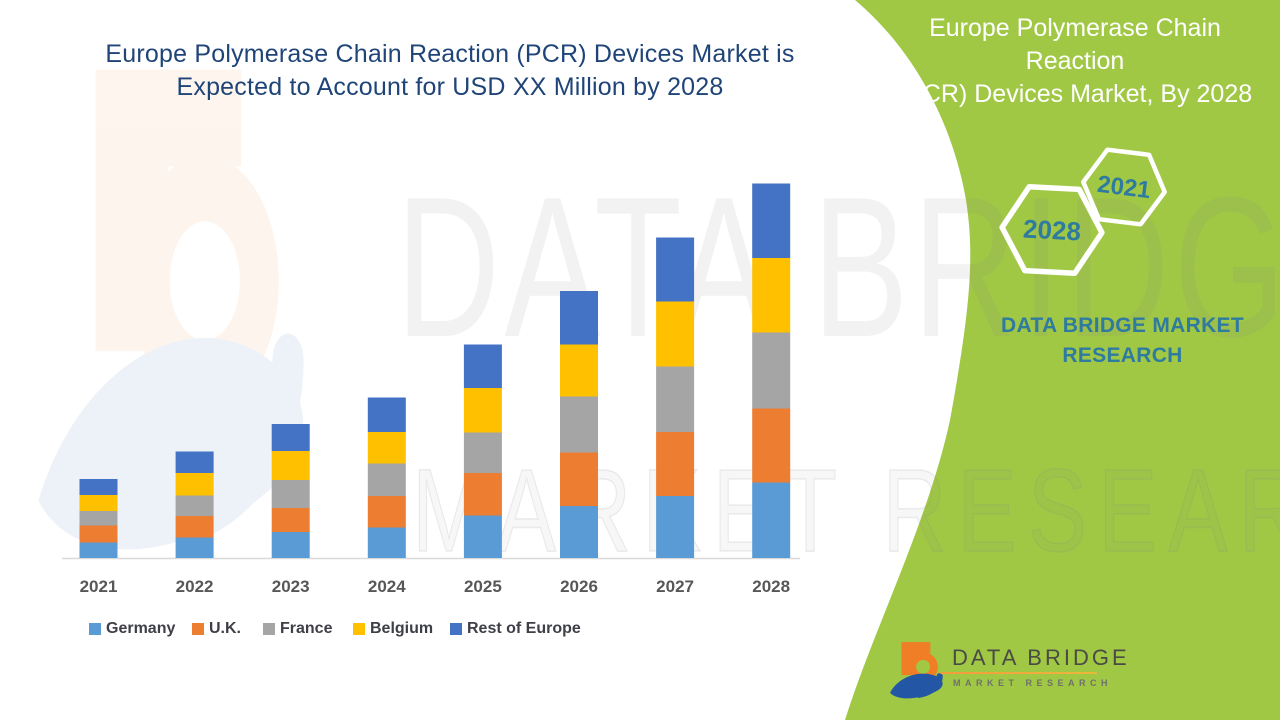 This screenshot has height=720, width=1280. I want to click on footer-logo-subtext: MARKET RESEARCH, so click(1033, 683).